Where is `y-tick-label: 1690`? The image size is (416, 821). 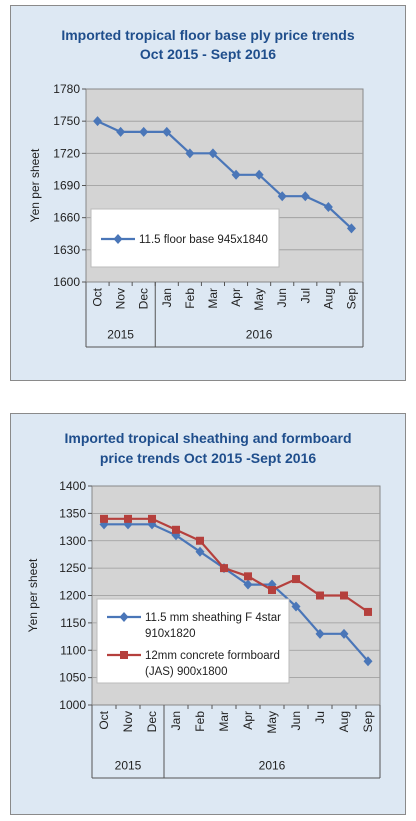 y-tick-label: 1690 is located at coordinates (66, 186).